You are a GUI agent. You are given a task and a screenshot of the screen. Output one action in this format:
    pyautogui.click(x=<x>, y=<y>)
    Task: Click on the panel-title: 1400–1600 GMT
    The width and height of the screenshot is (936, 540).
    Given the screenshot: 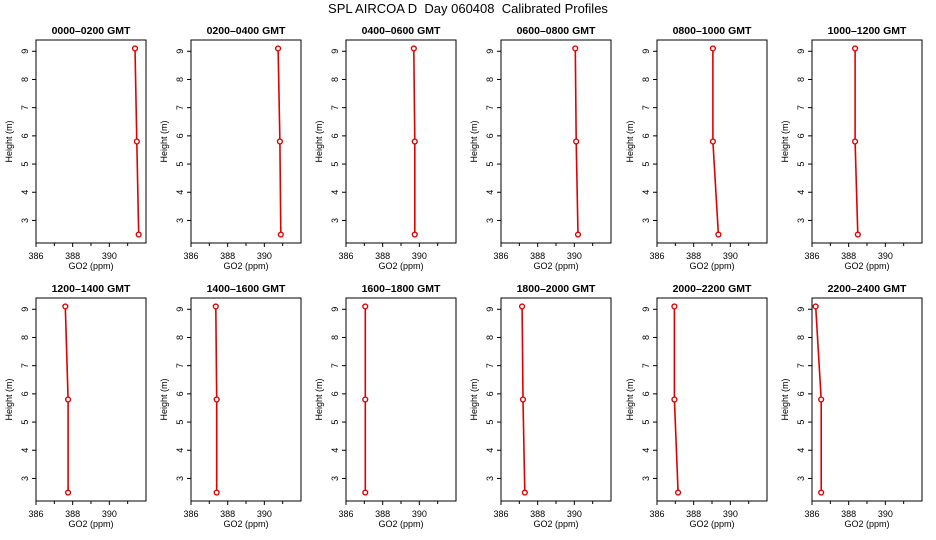 What is the action you would take?
    pyautogui.click(x=246, y=289)
    